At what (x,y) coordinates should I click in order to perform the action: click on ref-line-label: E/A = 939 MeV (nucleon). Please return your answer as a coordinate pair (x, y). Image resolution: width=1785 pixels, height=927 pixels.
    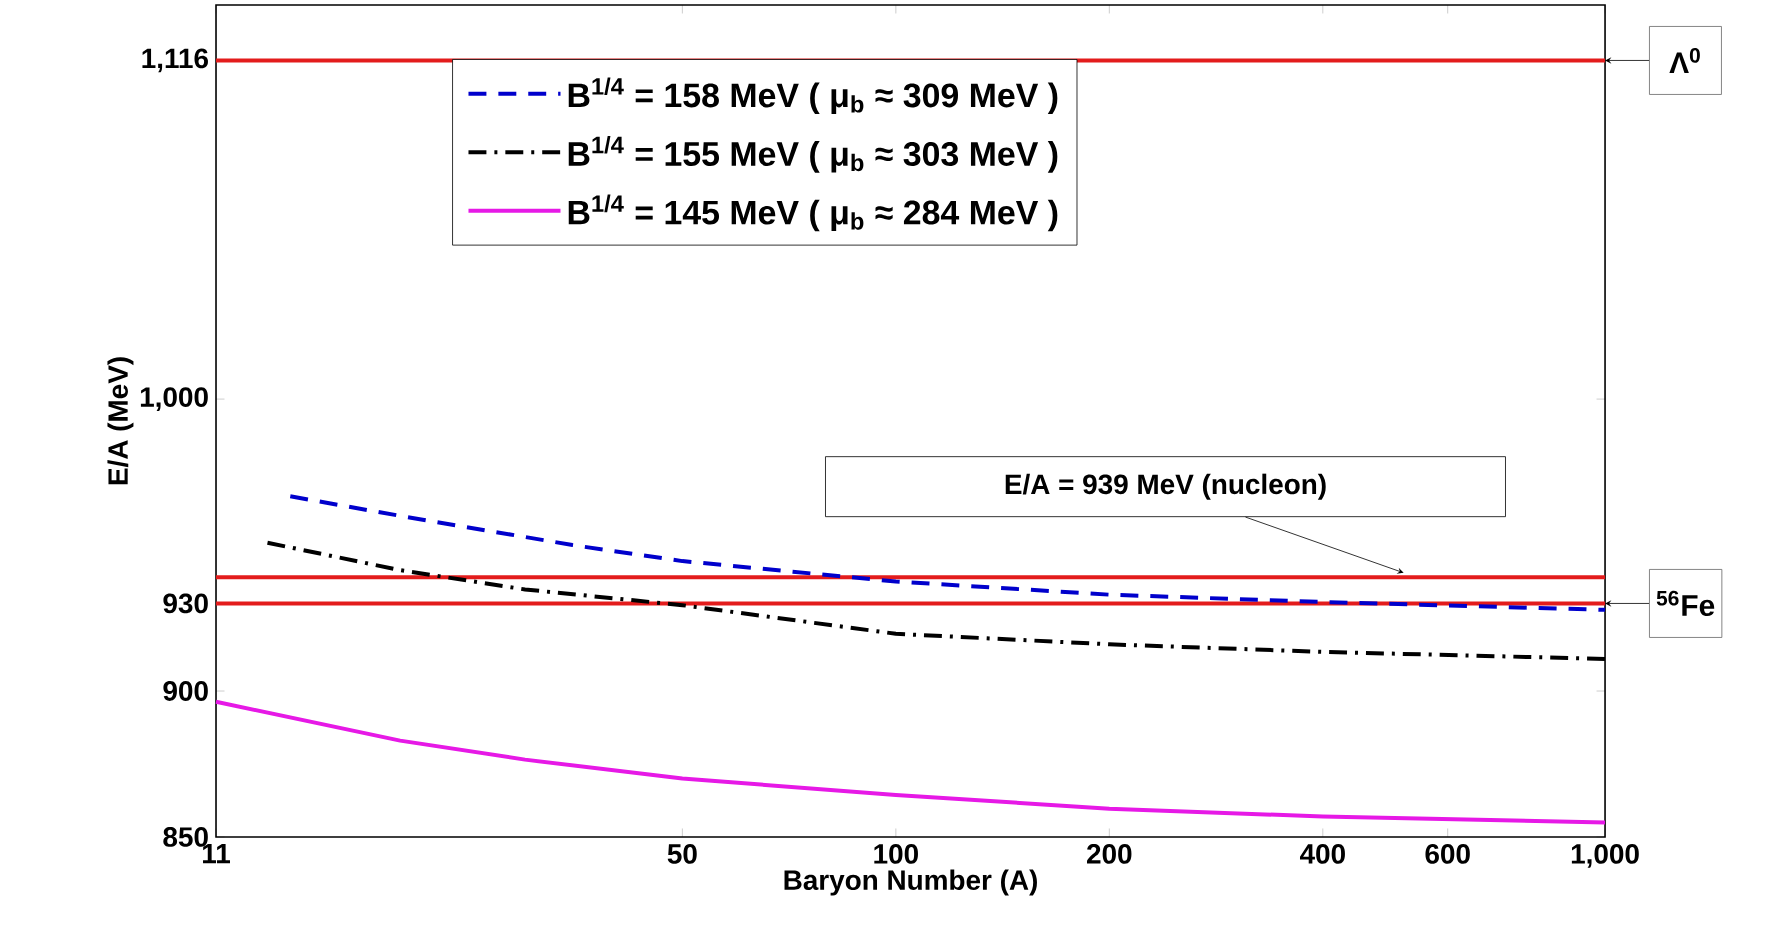
    Looking at the image, I should click on (1165, 486).